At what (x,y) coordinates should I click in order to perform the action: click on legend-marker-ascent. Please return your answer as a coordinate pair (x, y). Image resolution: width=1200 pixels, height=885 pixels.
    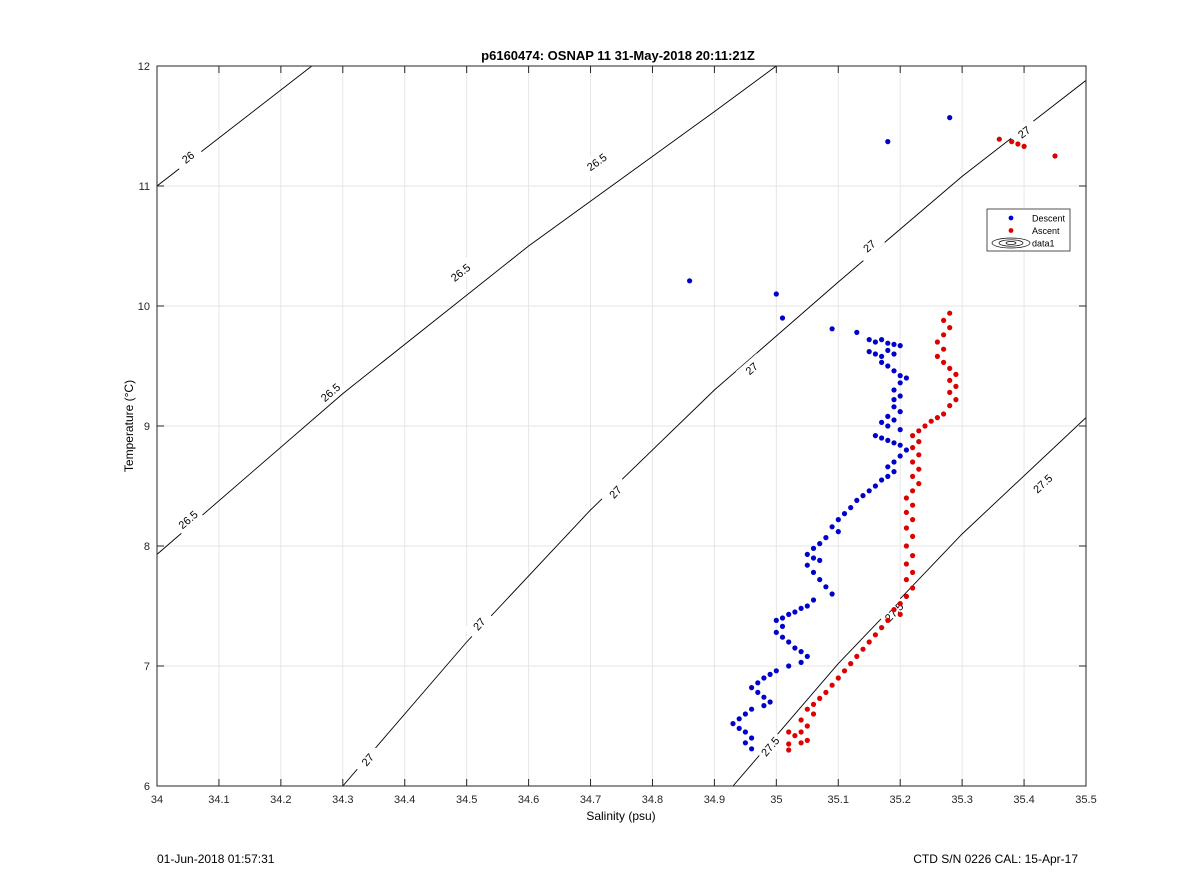
    Looking at the image, I should click on (1011, 230).